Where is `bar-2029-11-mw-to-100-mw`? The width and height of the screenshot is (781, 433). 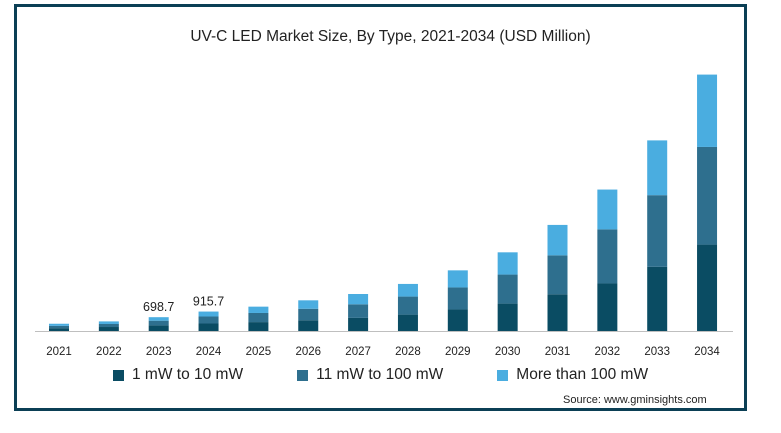
bar-2029-11-mw-to-100-mw is located at coordinates (457, 298).